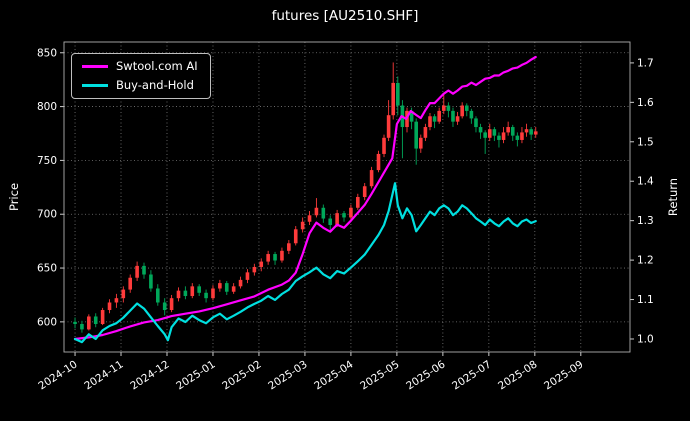 This screenshot has height=421, width=690. I want to click on svg-text: 1.7, so click(645, 63).